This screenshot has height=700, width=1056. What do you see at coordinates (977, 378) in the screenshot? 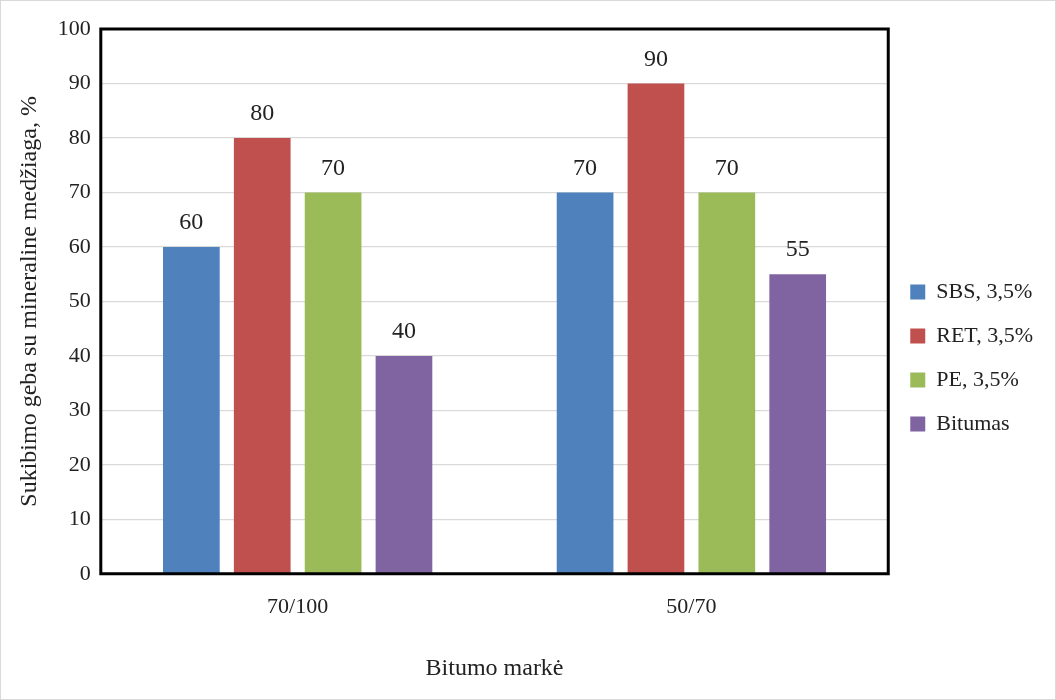
I see `legend-label: PE, 3,5%` at bounding box center [977, 378].